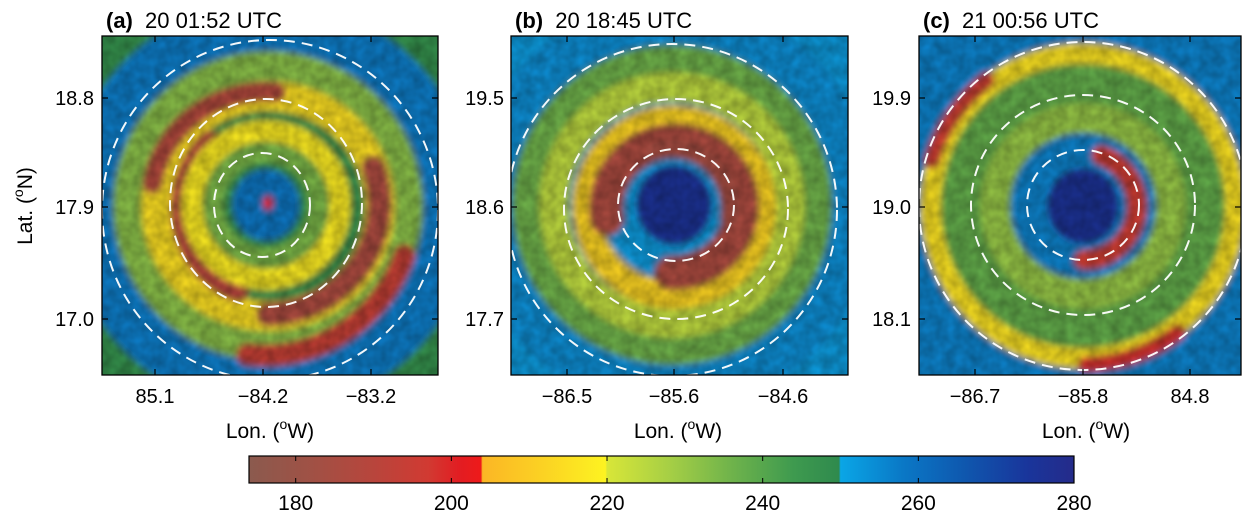 This screenshot has height=514, width=1243. What do you see at coordinates (484, 320) in the screenshot?
I see `panel-b-ytick-3: 17.7` at bounding box center [484, 320].